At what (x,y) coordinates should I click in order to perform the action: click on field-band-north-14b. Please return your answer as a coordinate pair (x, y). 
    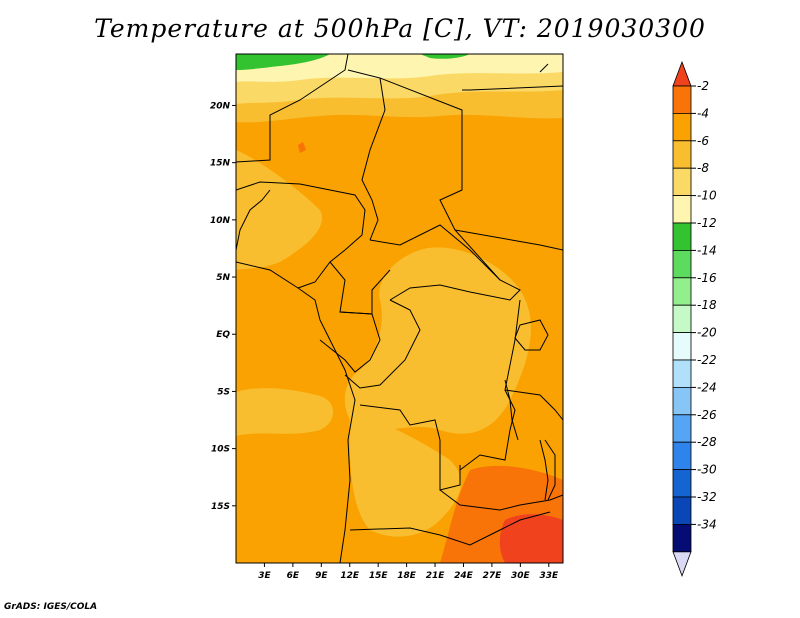
    Looking at the image, I should click on (445, 56).